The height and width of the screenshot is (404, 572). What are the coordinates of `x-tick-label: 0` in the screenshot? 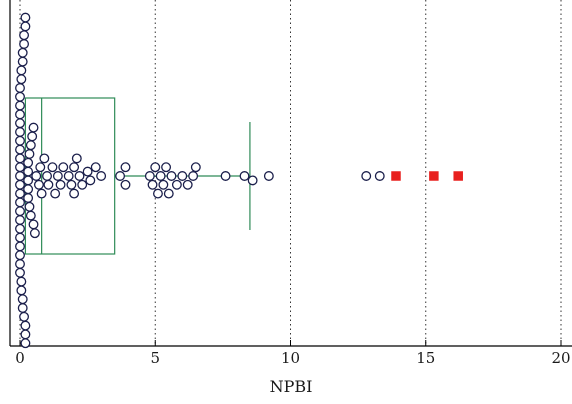 It's located at (20, 358).